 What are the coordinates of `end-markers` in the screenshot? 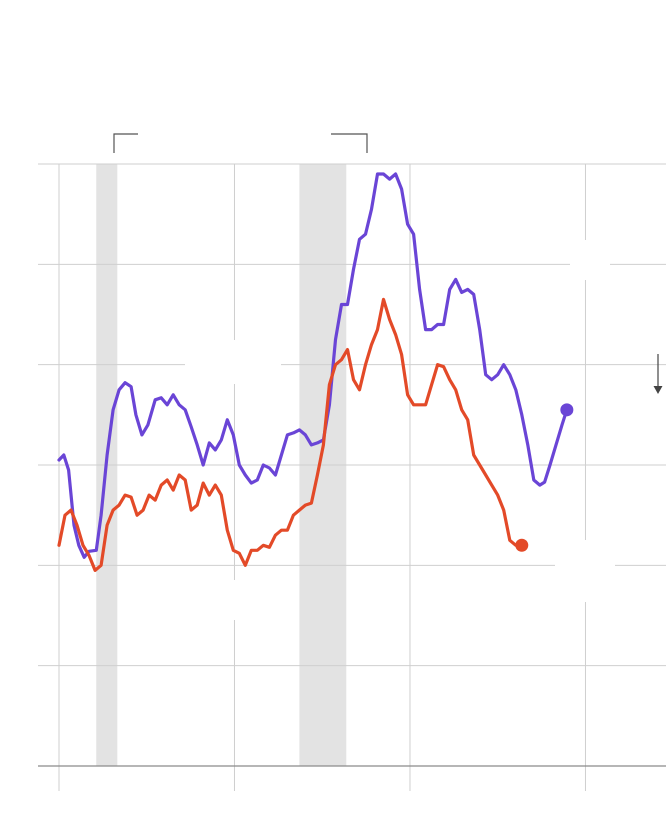 It's located at (544, 477).